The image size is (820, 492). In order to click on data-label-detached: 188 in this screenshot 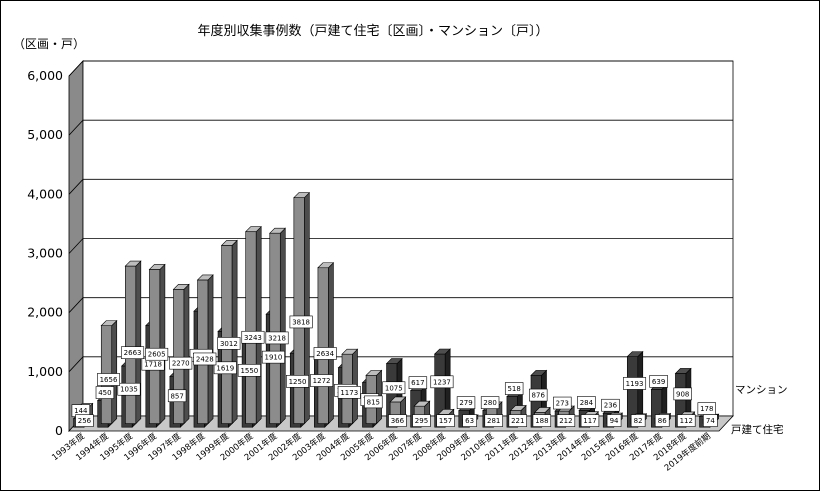, I will do `click(542, 420)`.